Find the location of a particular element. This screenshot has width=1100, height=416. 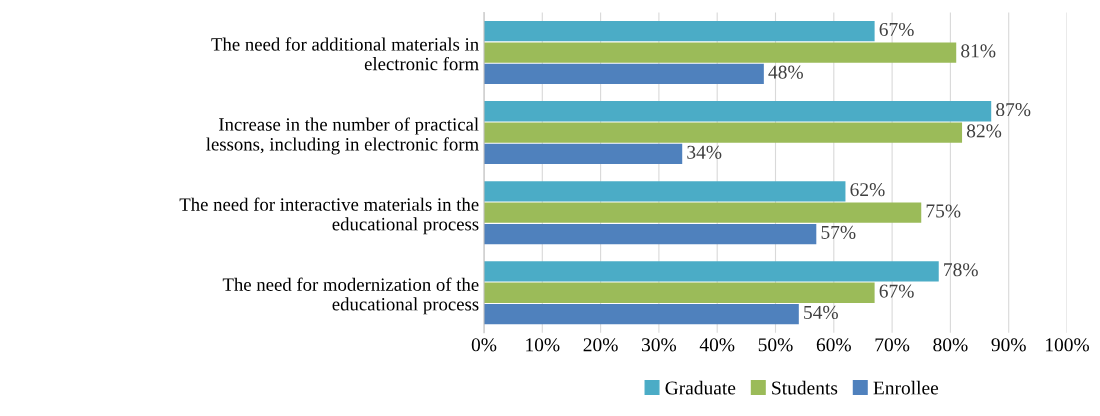

legend-label: Students is located at coordinates (805, 387).